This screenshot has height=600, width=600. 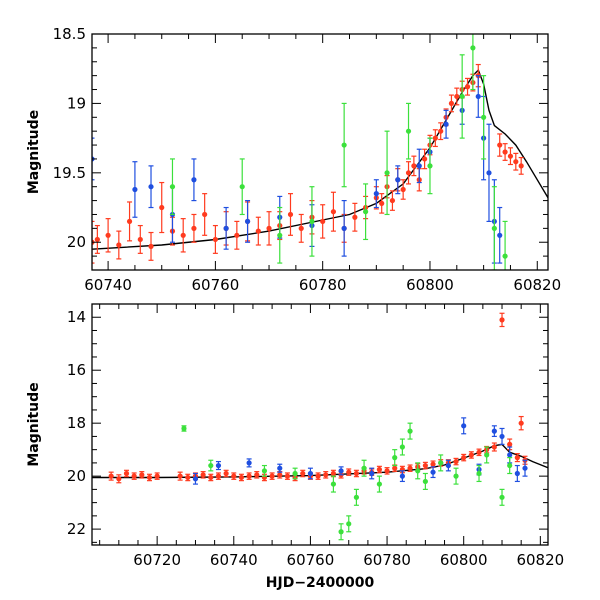 What do you see at coordinates (234, 560) in the screenshot?
I see `x-tick-label: 60740` at bounding box center [234, 560].